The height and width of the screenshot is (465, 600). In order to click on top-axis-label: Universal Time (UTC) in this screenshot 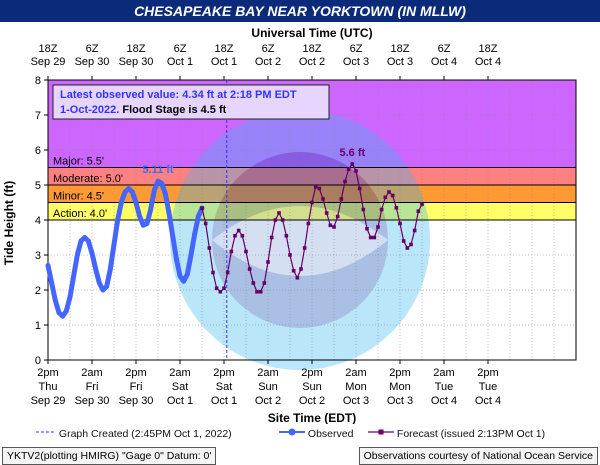, I will do `click(311, 33)`.